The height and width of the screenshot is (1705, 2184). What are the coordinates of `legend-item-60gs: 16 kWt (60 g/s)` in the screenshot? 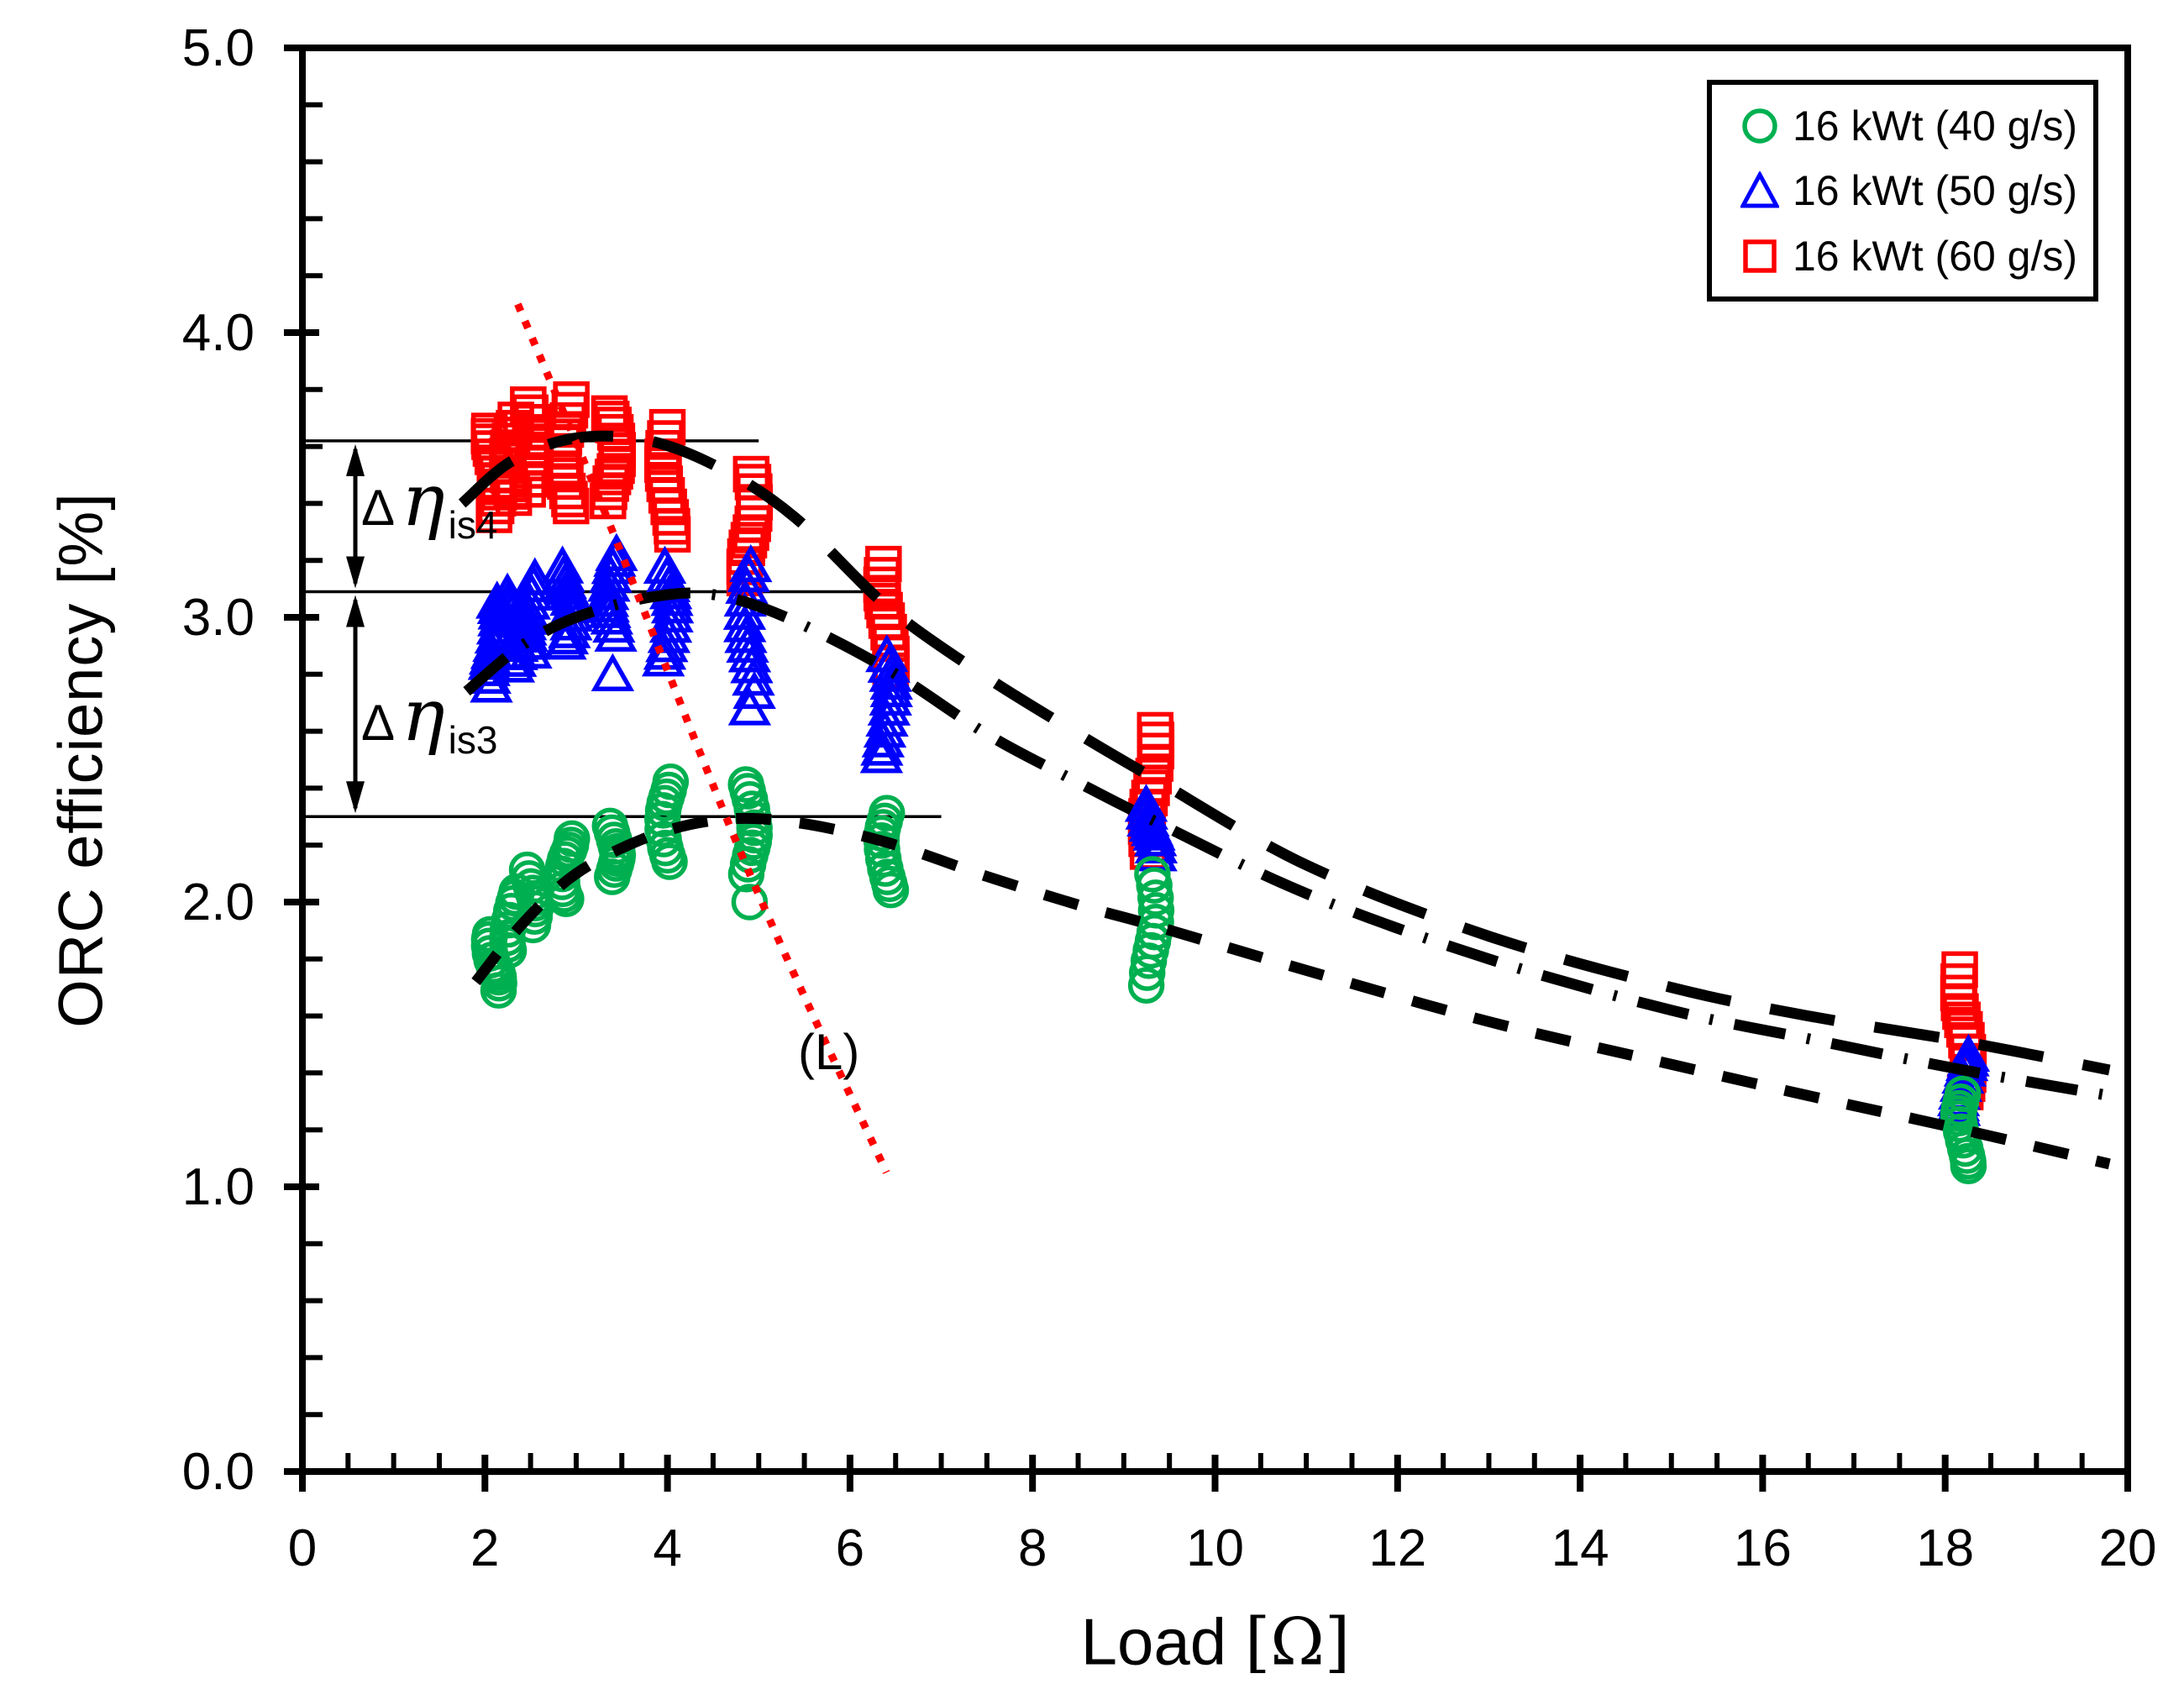 It's located at (1916, 257).